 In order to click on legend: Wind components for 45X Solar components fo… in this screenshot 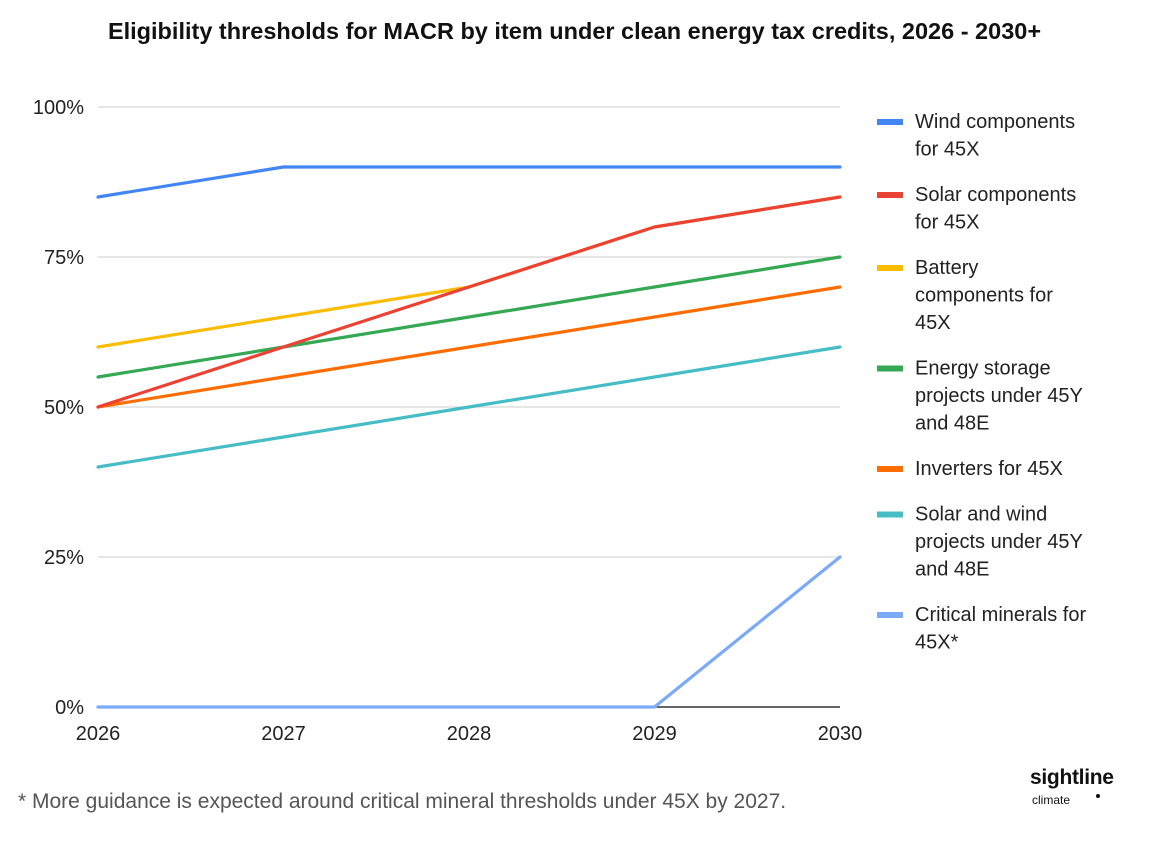, I will do `click(981, 382)`.